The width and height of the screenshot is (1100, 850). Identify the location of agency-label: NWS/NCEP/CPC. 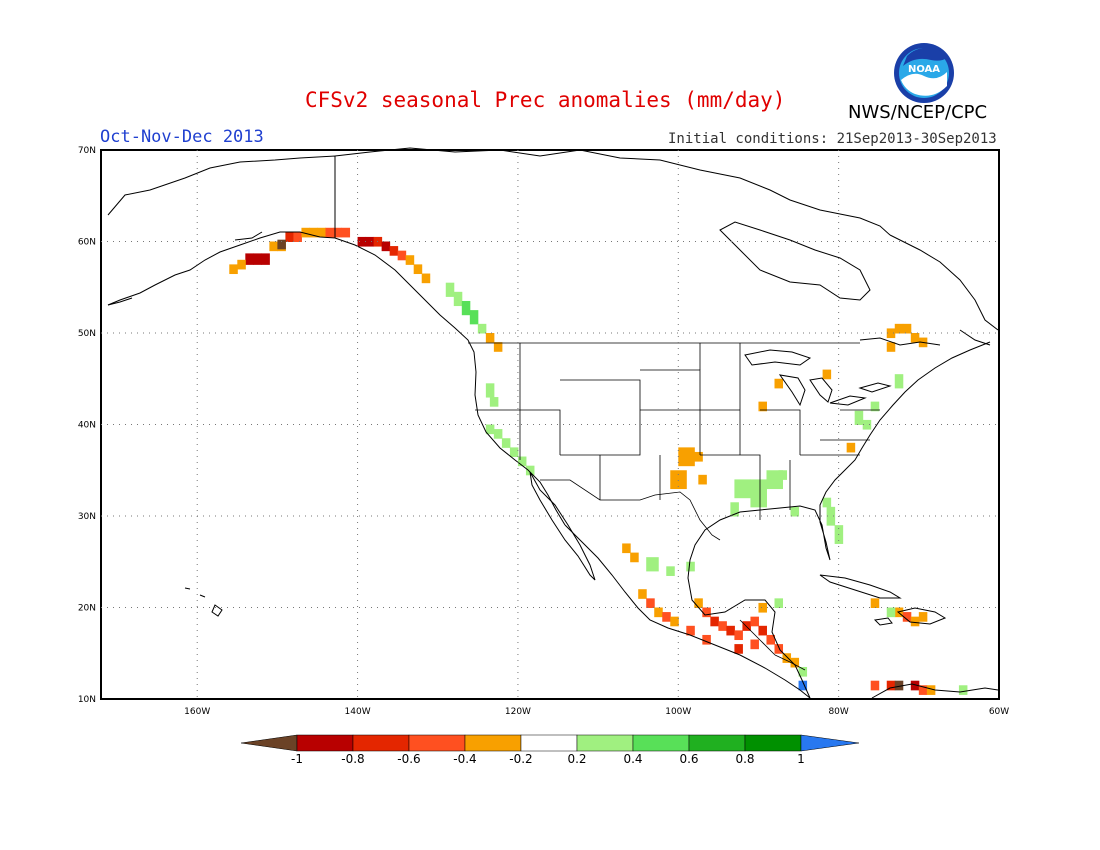
(918, 112).